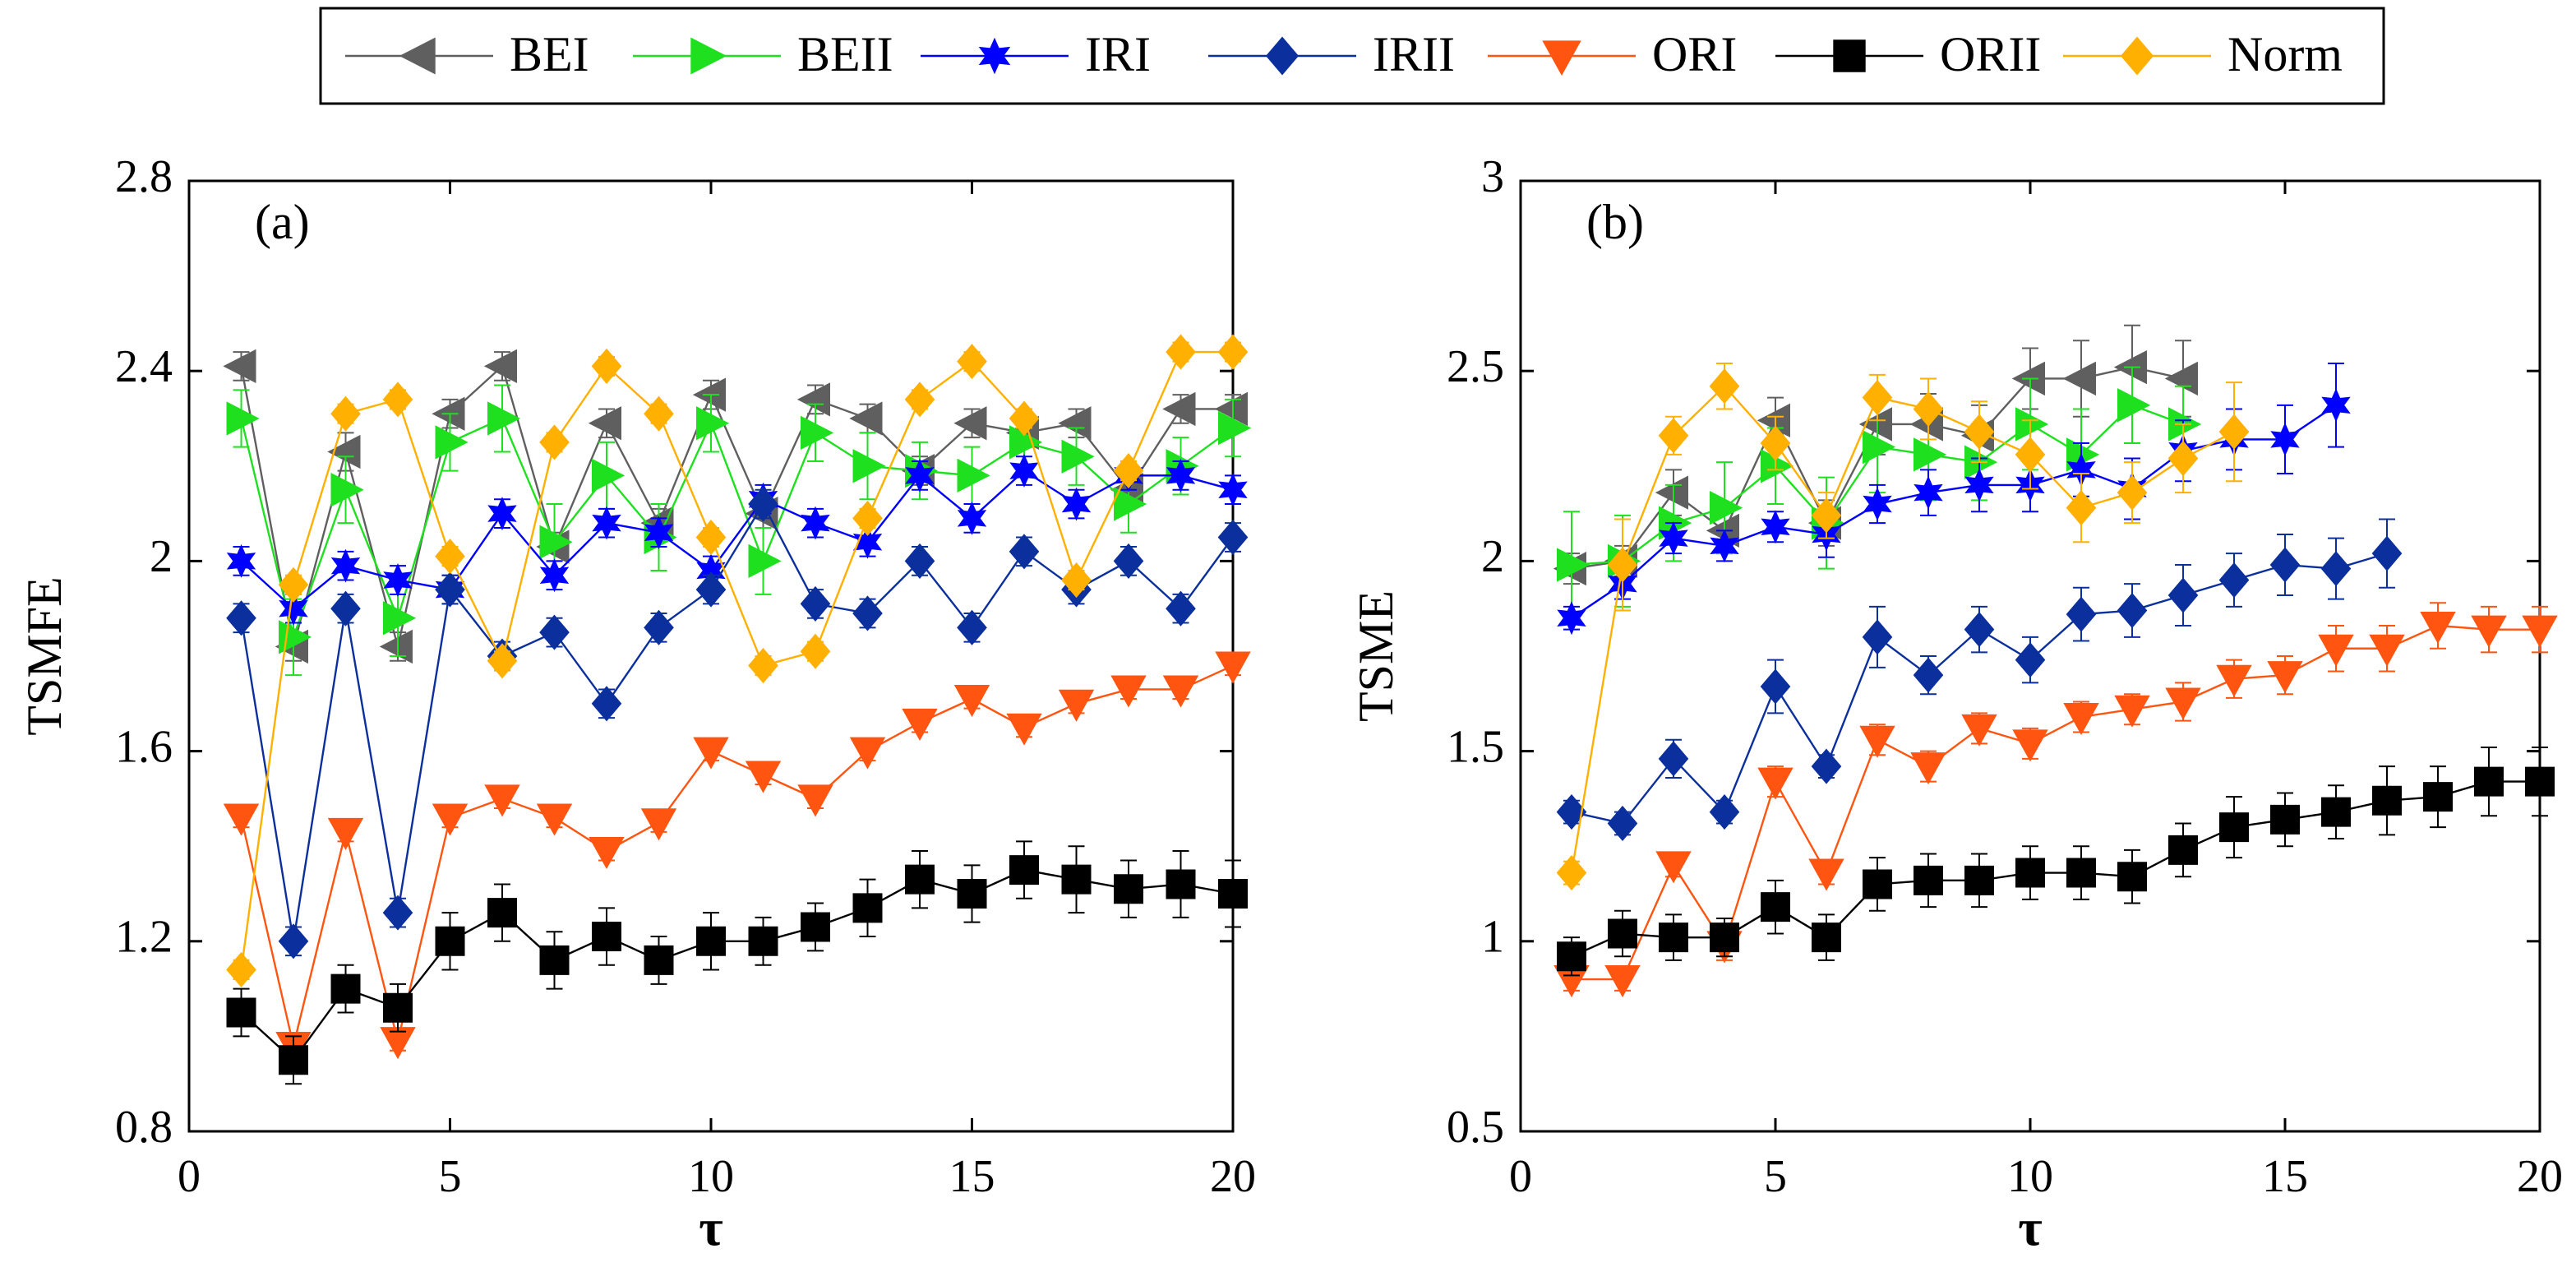  I want to click on legend-label: IRII, so click(1414, 54).